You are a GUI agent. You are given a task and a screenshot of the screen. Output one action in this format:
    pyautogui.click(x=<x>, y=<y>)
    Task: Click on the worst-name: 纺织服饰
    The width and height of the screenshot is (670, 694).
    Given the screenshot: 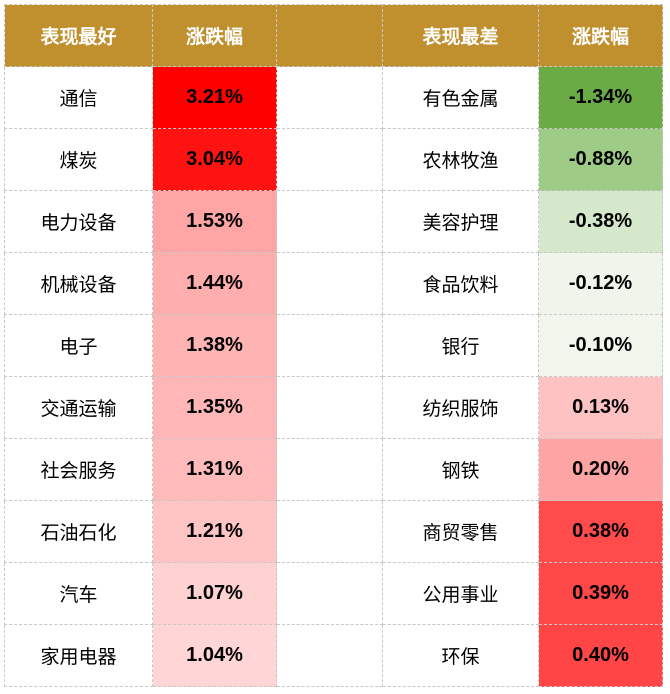 What is the action you would take?
    pyautogui.click(x=460, y=407)
    